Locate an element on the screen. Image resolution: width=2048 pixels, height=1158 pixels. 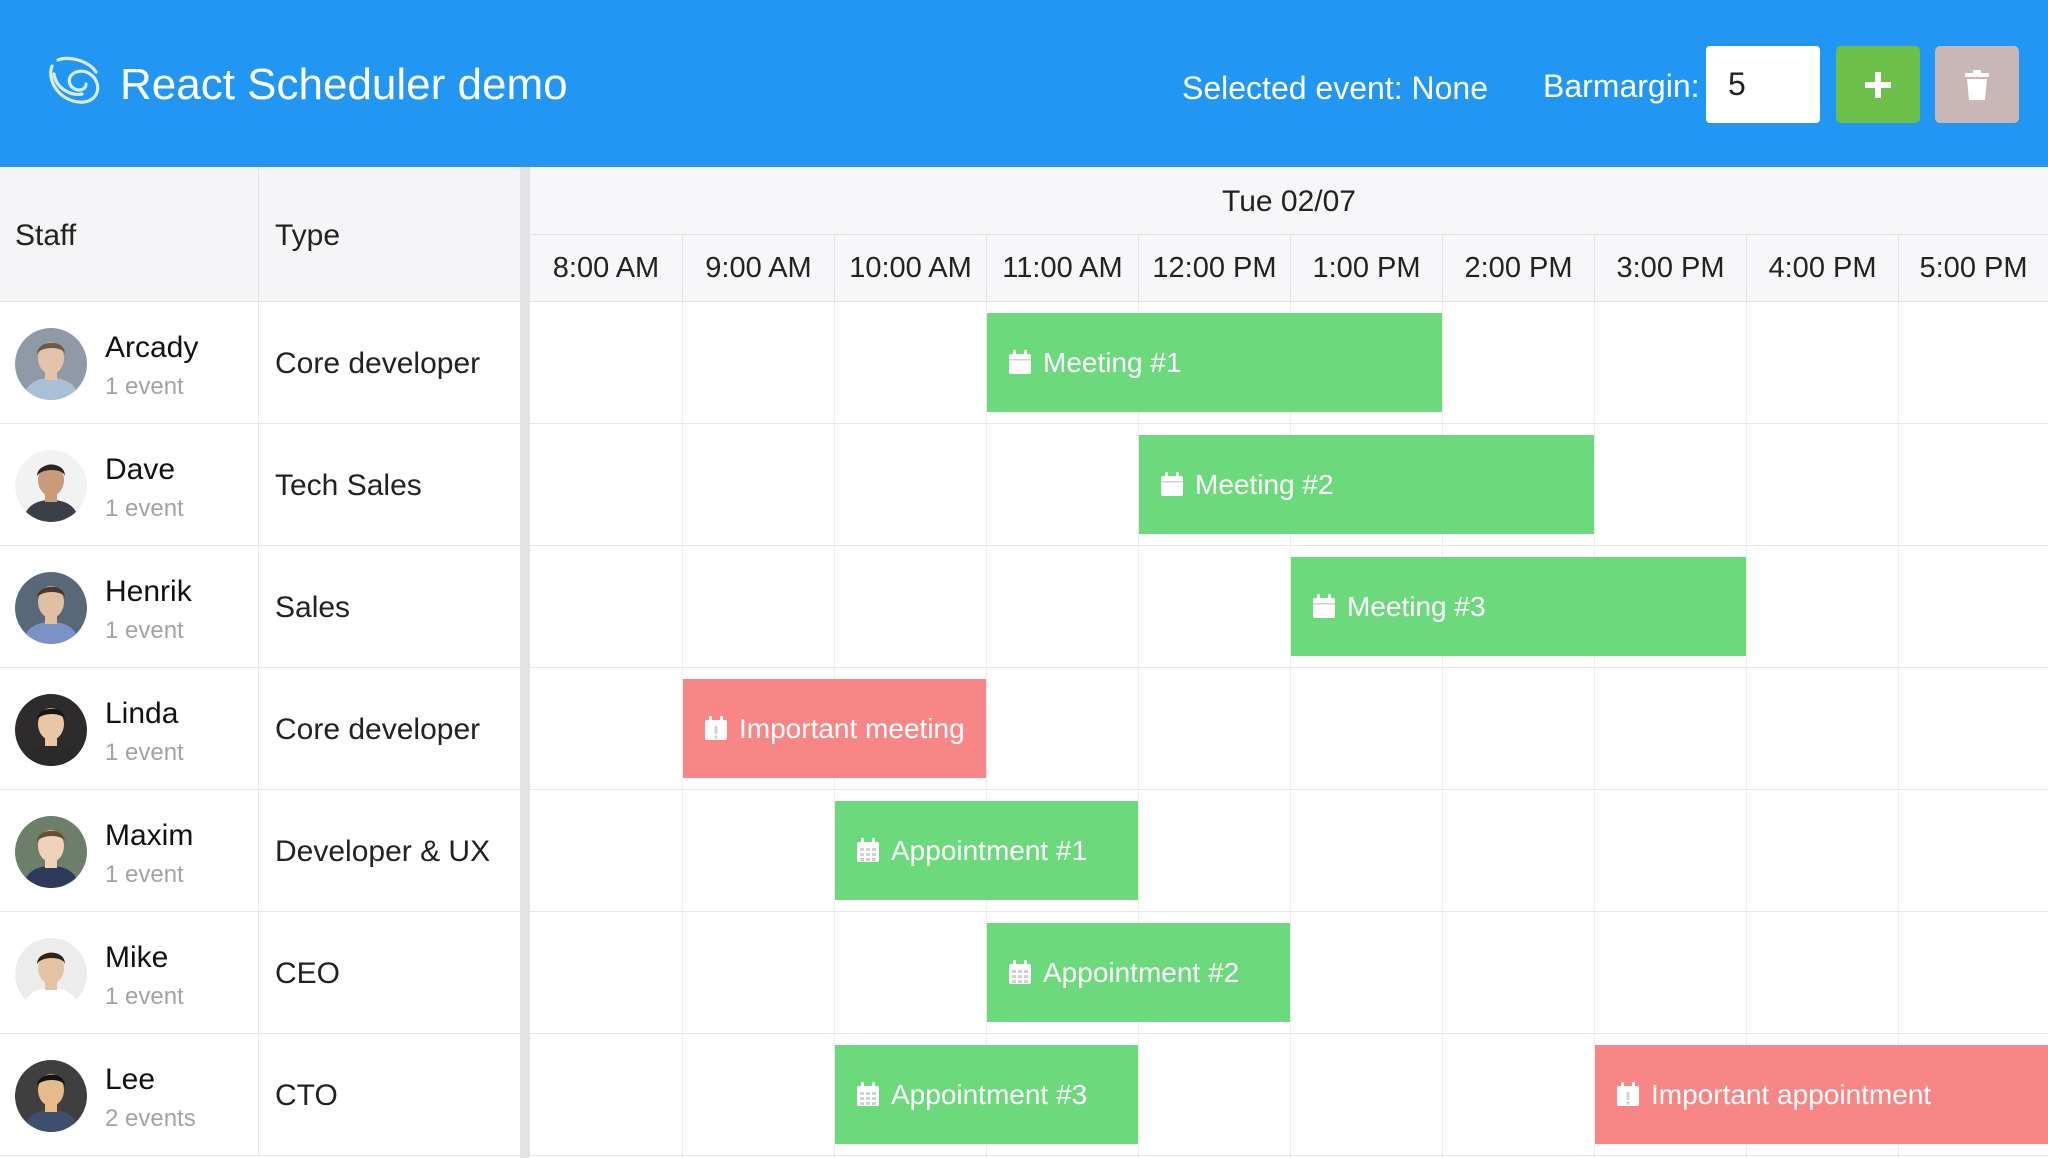
staff-cell: Linda 1 event is located at coordinates (129, 728).